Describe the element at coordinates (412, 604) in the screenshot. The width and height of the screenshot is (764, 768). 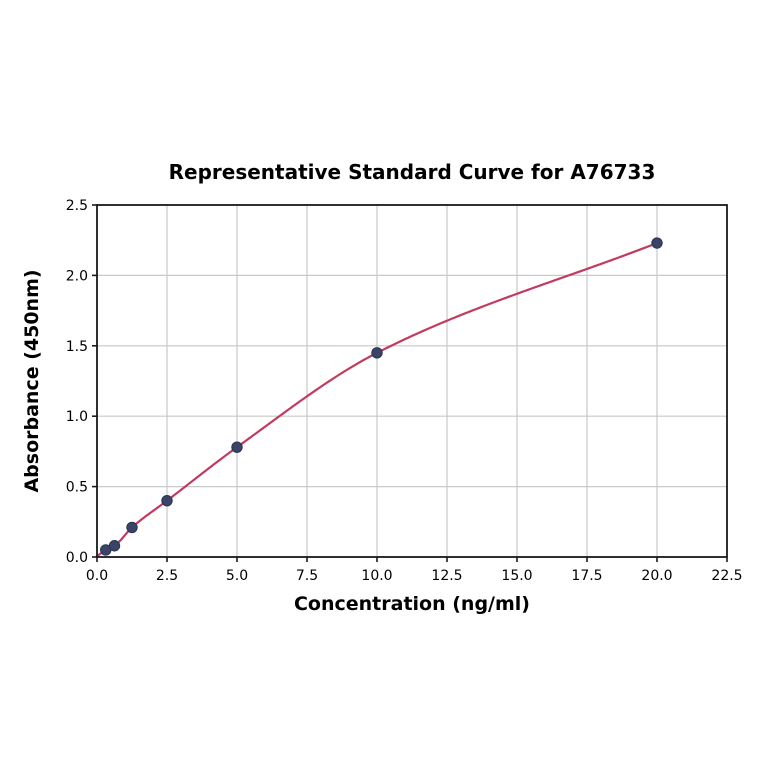
I see `x-axis-label: Concentration (ng/ml)` at that location.